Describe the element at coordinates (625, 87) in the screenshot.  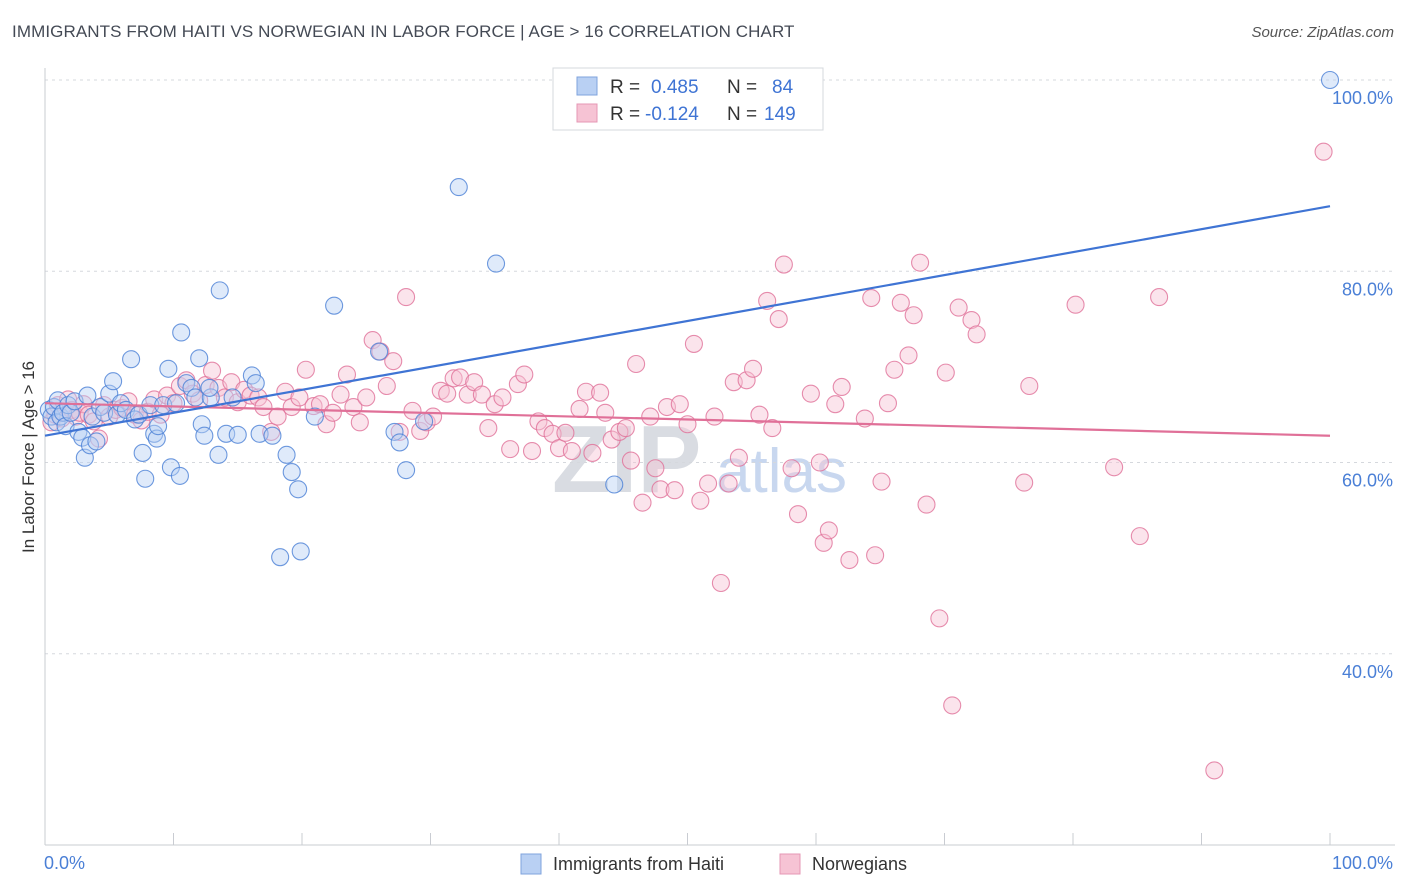
I see `legend-r-label: R =` at that location.